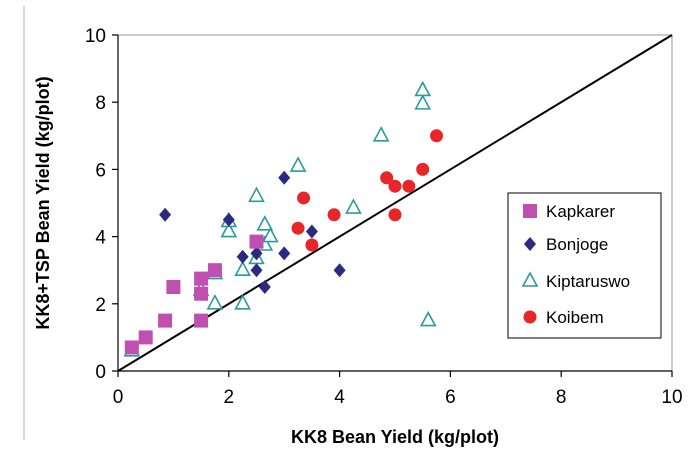  Describe the element at coordinates (100, 372) in the screenshot. I see `y-tick-label: 0` at that location.